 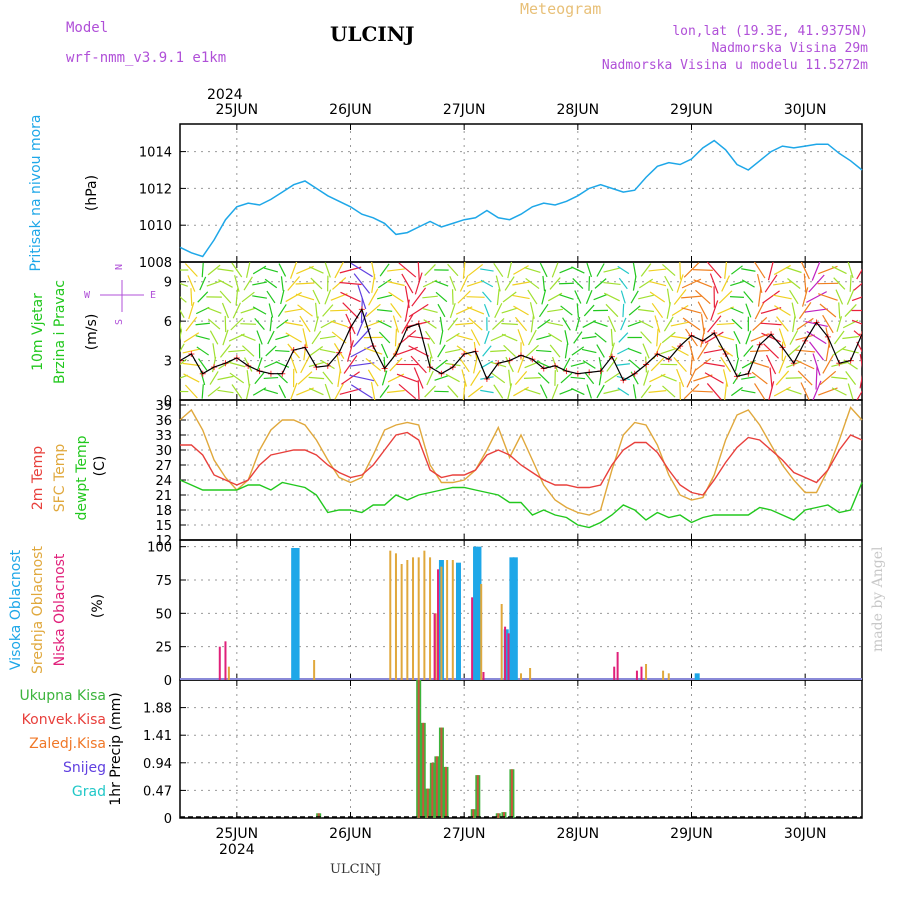 I want to click on high-cloud-label: Visoka Oblacnost, so click(x=16, y=609).